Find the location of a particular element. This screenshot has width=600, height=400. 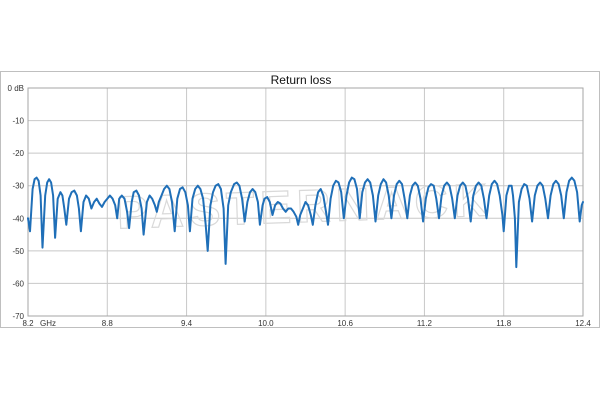

y-tick-label: -50 is located at coordinates (18, 251).